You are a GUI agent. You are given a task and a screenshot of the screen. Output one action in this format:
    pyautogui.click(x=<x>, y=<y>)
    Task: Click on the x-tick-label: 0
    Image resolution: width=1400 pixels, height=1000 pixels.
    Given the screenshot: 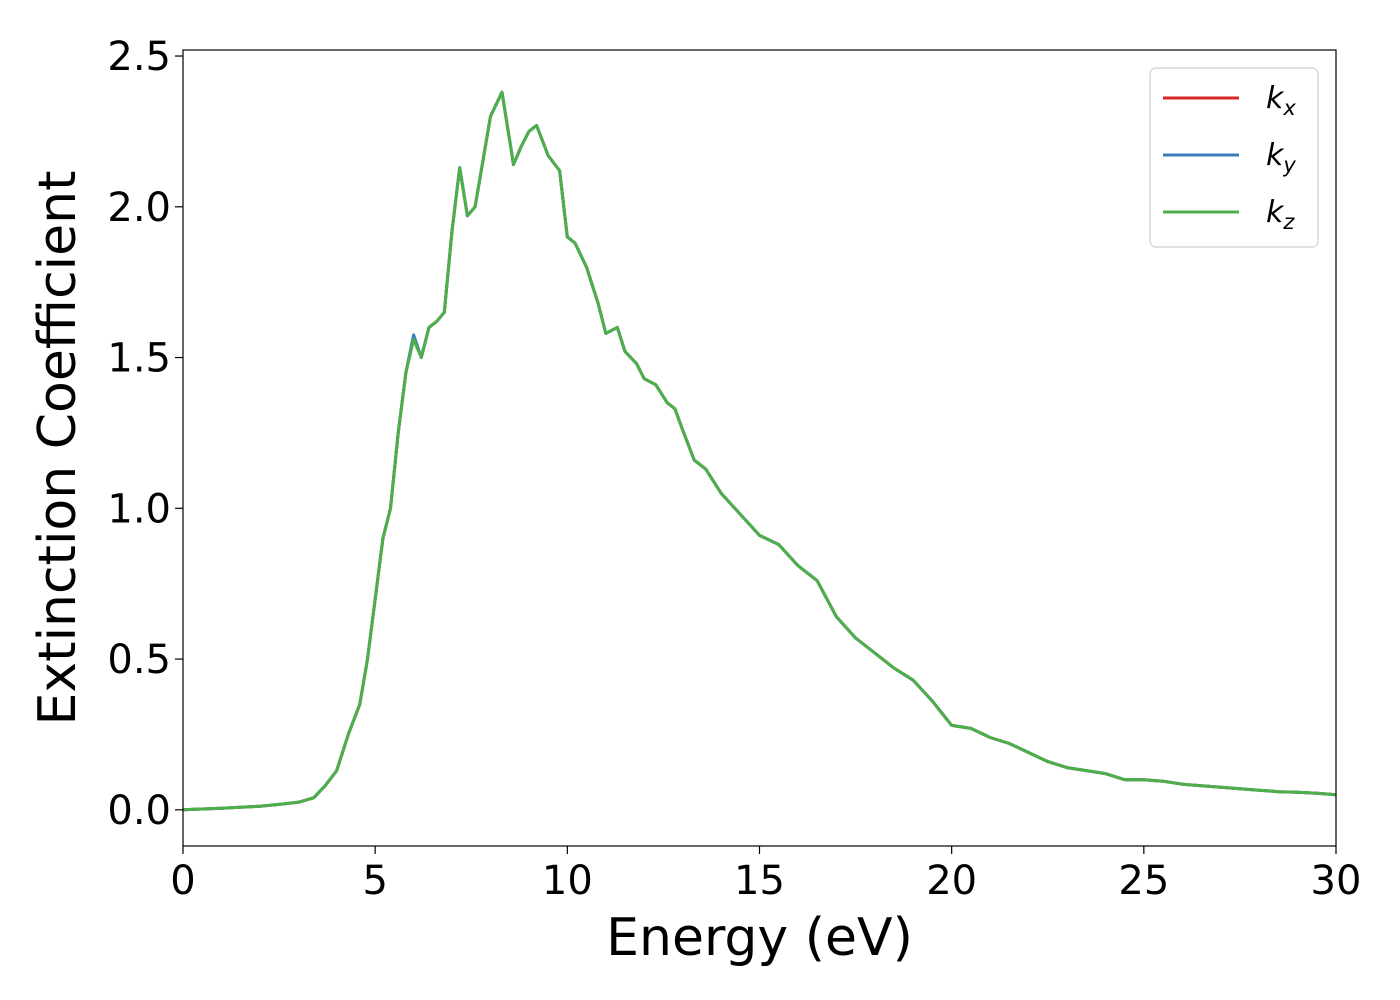 What is the action you would take?
    pyautogui.click(x=182, y=881)
    